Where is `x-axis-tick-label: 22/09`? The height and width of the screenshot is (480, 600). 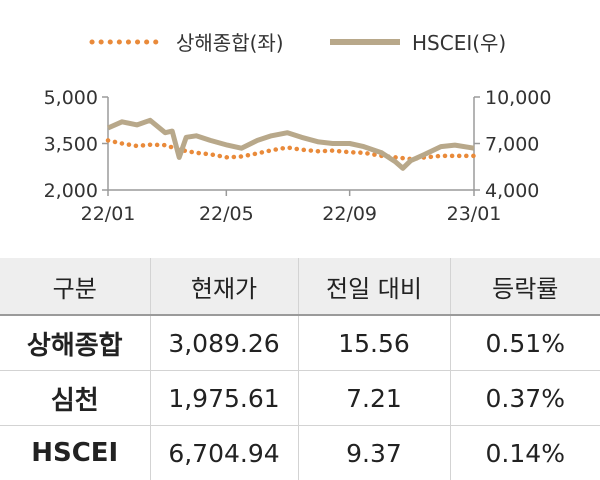
x-axis-tick-label: 22/09 is located at coordinates (349, 214).